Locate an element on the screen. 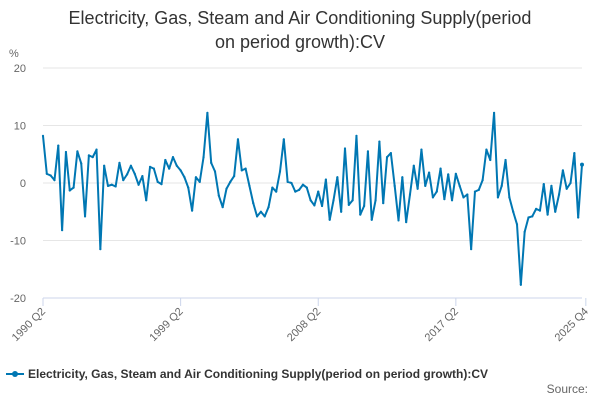 This screenshot has width=600, height=400. y-tick-label: 20 is located at coordinates (20, 69).